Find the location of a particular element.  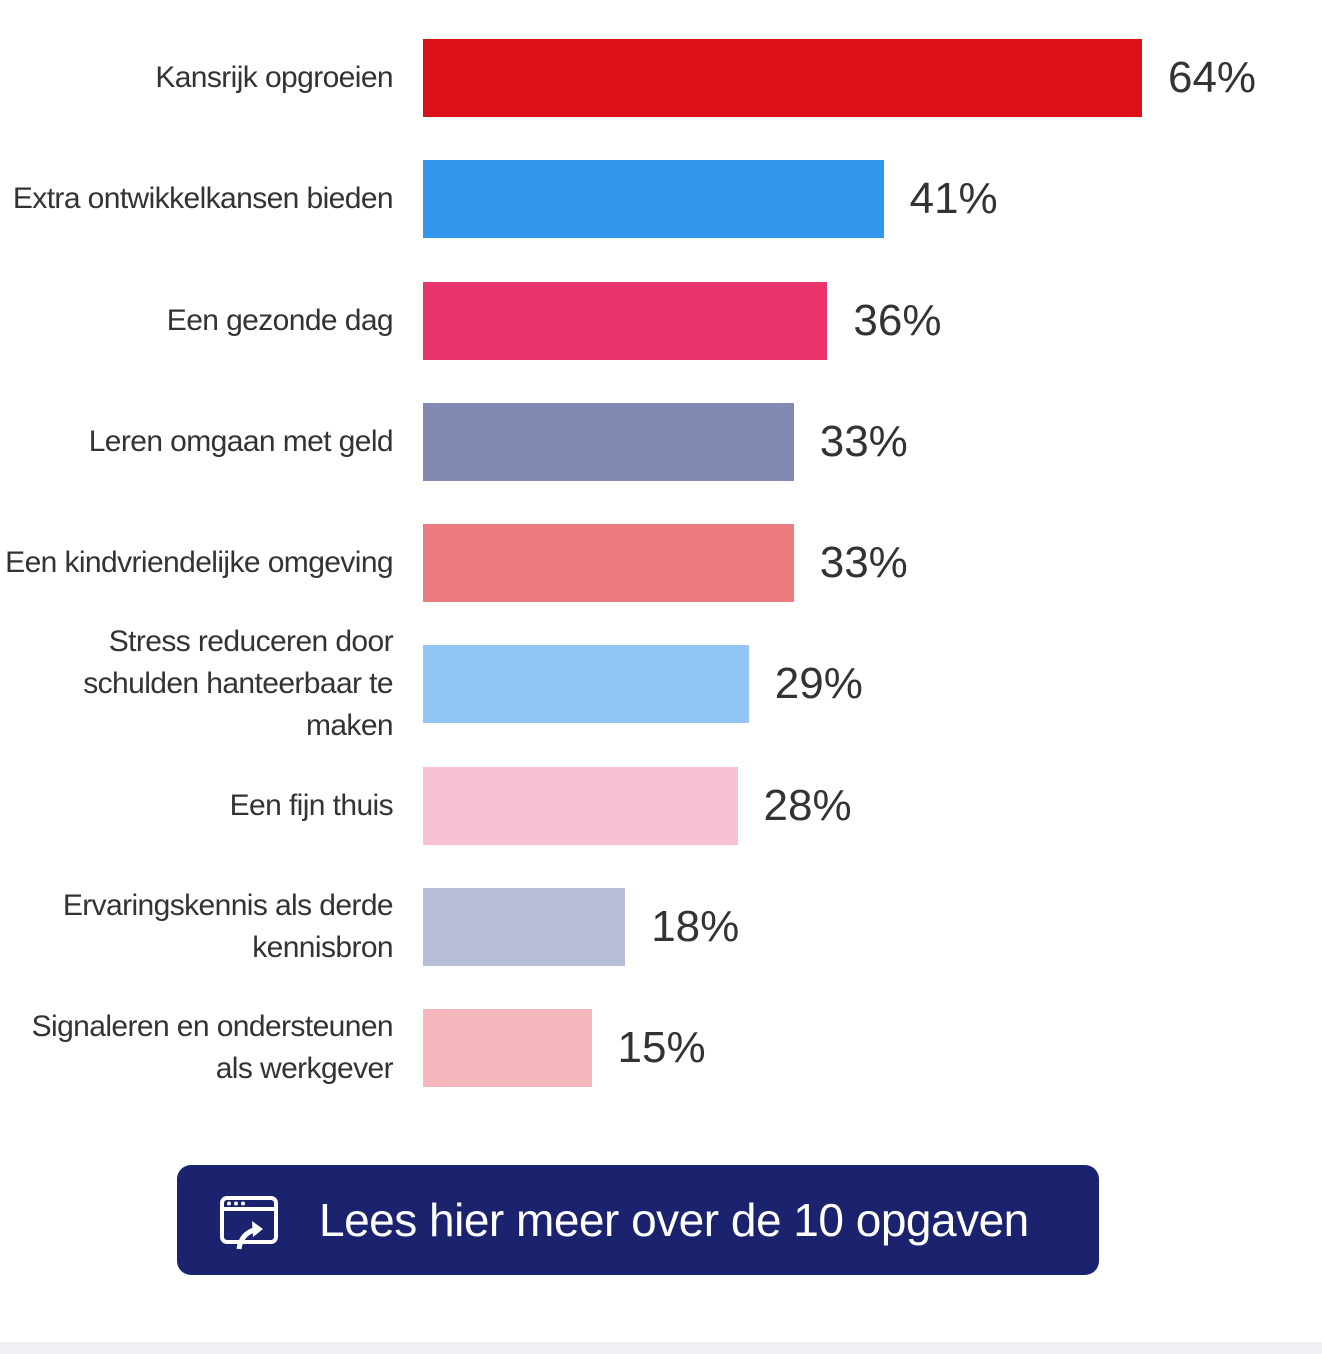

category-label: Leren omgaan met geld is located at coordinates (241, 441).